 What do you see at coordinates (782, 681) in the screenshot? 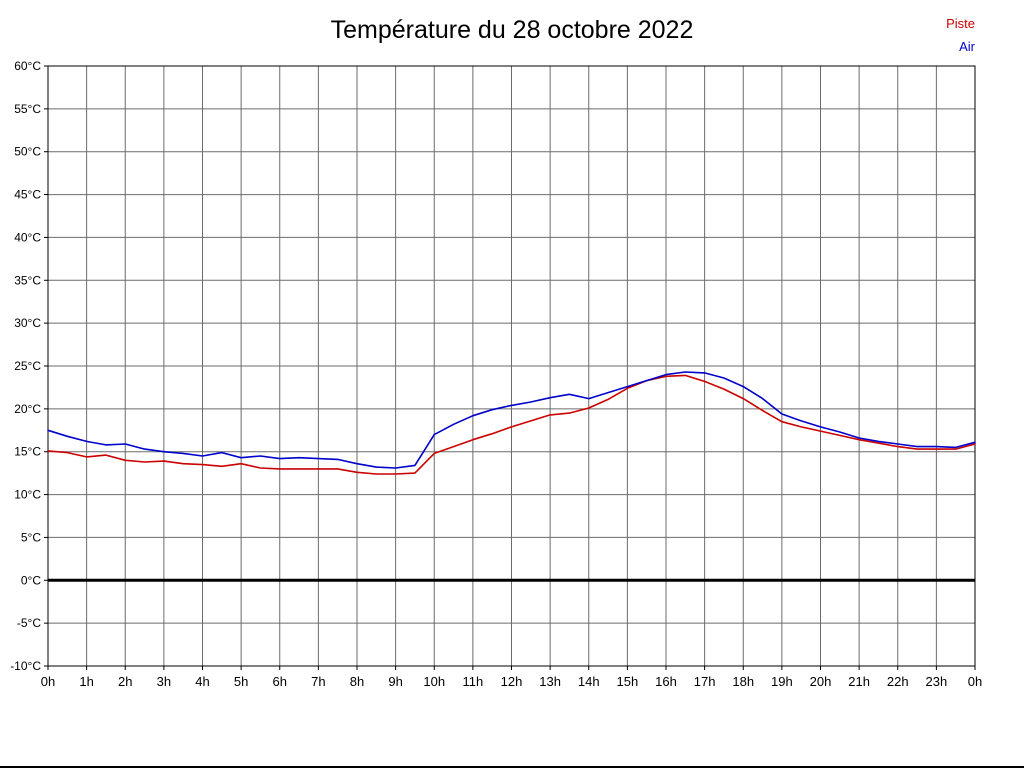
I see `x-tick-label: 19h` at bounding box center [782, 681].